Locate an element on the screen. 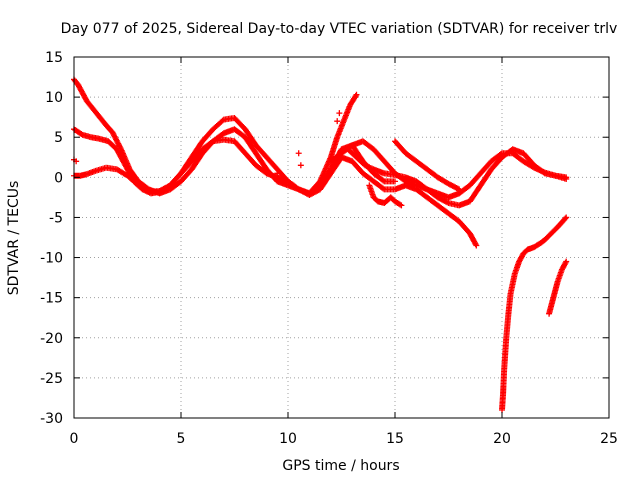  y-tick-label: 5 is located at coordinates (58, 138).